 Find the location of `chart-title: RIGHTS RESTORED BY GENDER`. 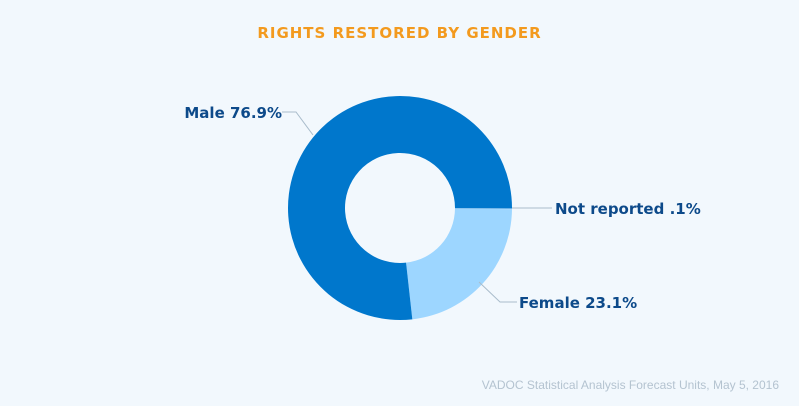

chart-title: RIGHTS RESTORED BY GENDER is located at coordinates (399, 33).